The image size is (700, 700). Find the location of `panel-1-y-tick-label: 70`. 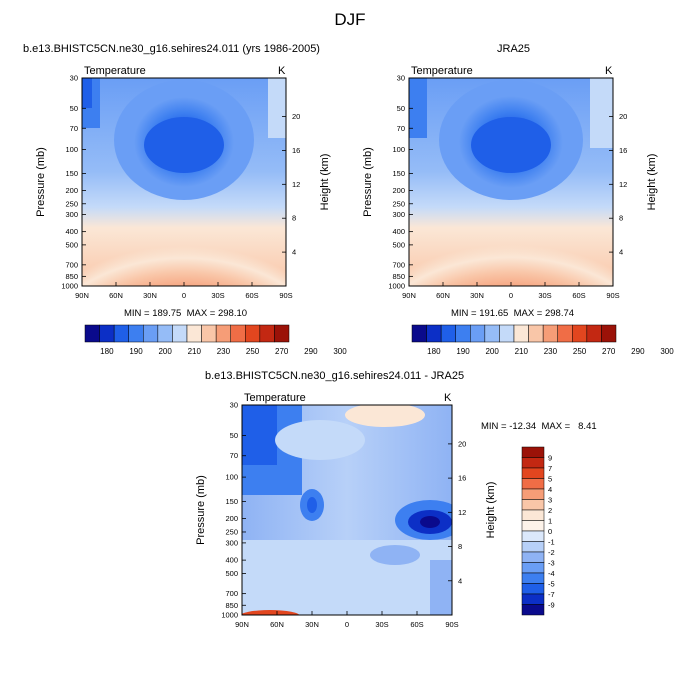

panel-1-y-tick-label: 70 is located at coordinates (74, 128).